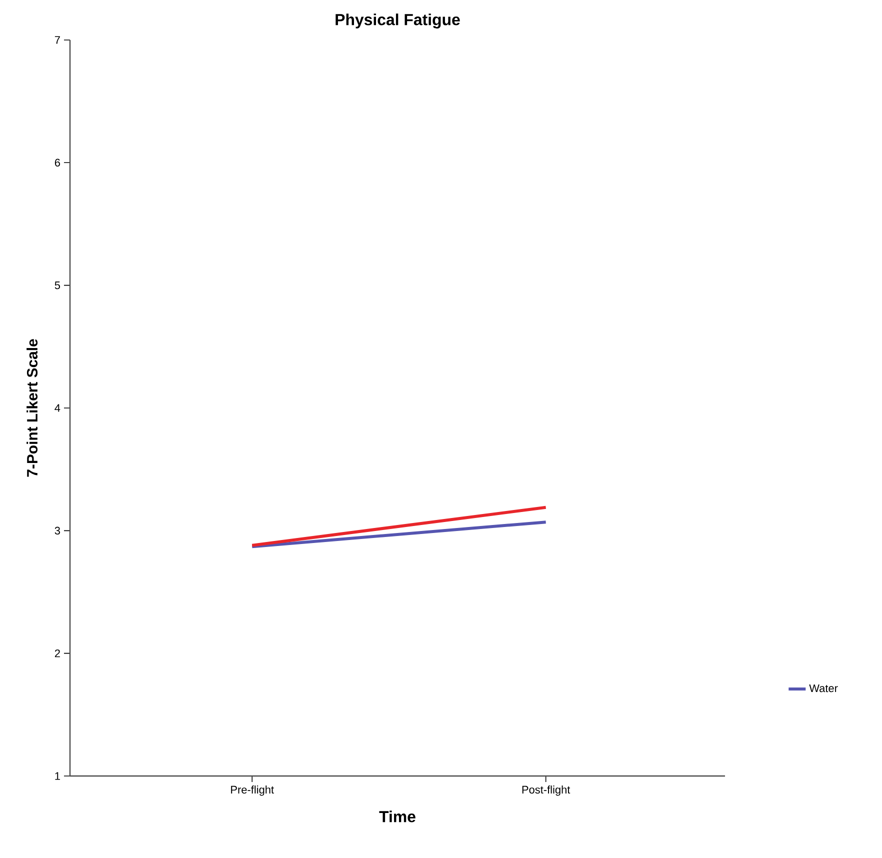 The height and width of the screenshot is (858, 882). Describe the element at coordinates (397, 816) in the screenshot. I see `x-axis-title: Time` at that location.